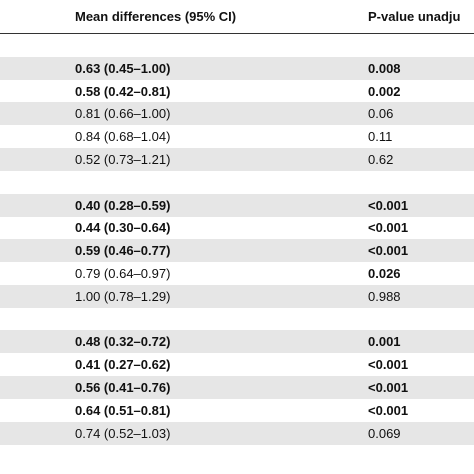  Describe the element at coordinates (414, 16) in the screenshot. I see `header-cell: P-value unadju` at that location.